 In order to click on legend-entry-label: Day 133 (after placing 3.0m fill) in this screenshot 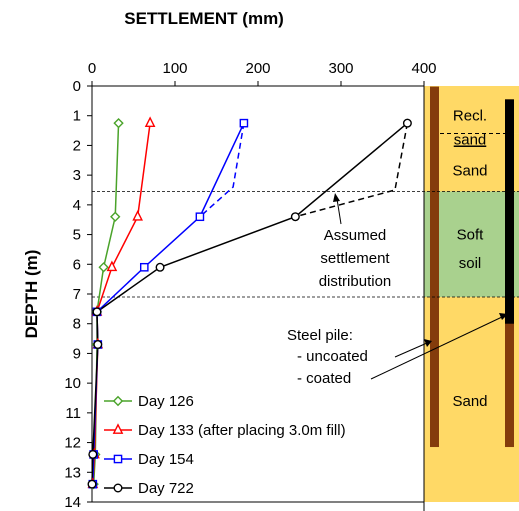, I will do `click(242, 430)`.